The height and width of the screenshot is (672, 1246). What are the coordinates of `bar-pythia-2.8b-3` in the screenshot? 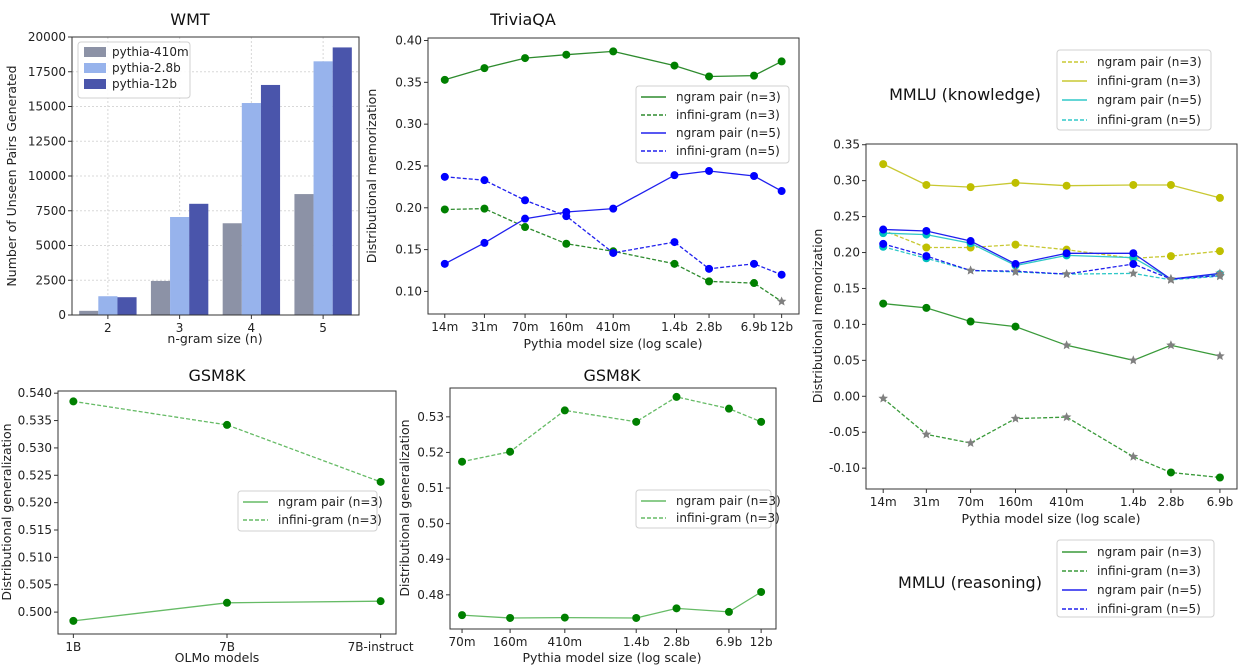 It's located at (180, 266).